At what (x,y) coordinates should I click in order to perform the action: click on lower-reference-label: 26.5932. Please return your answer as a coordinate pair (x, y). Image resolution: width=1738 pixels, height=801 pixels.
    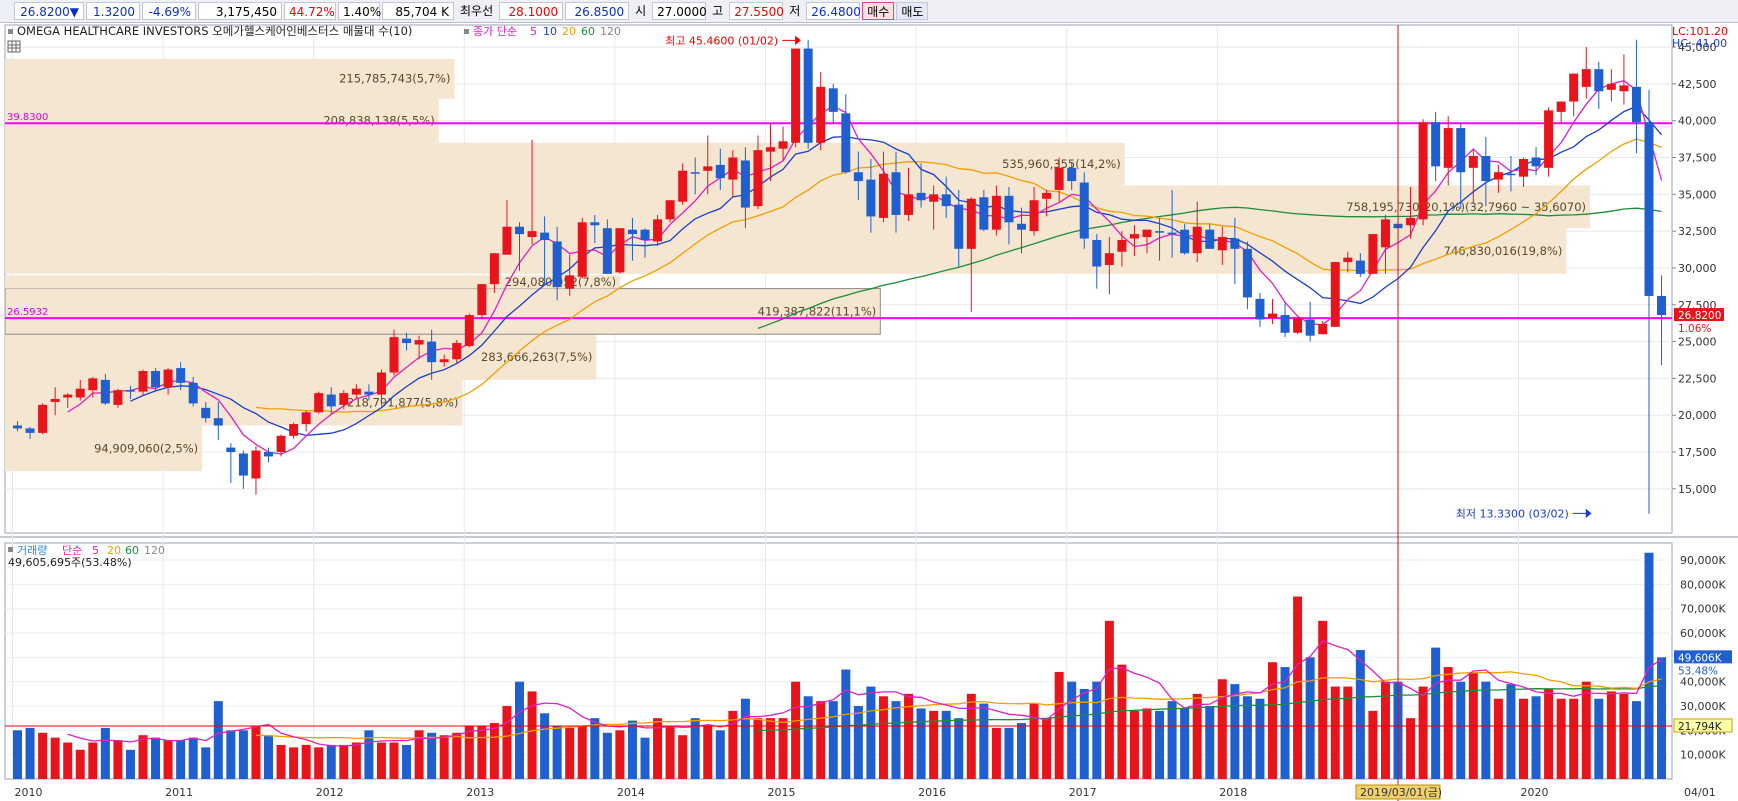
    Looking at the image, I should click on (27, 312).